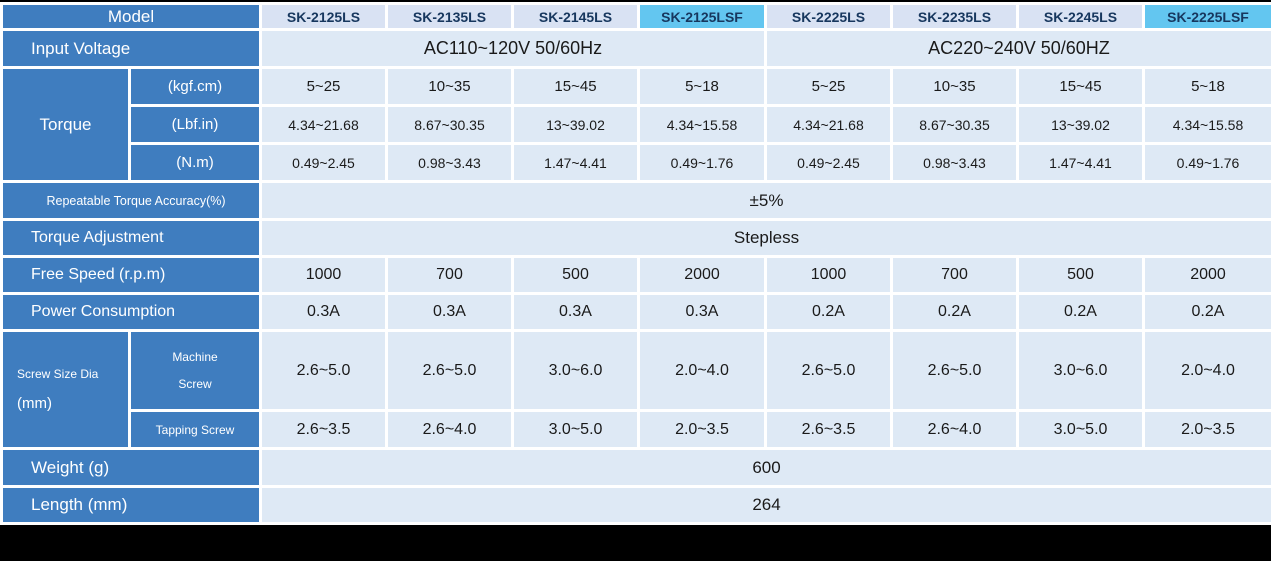 Image resolution: width=1271 pixels, height=561 pixels. I want to click on model-cell-highlighted: SK-2125LSF, so click(702, 16).